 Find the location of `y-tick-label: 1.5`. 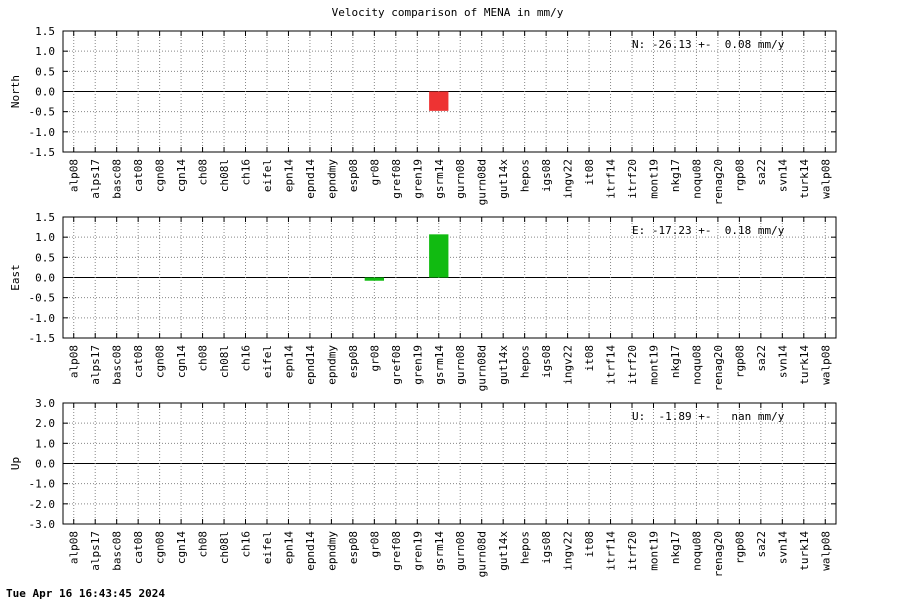

y-tick-label: 1.5 is located at coordinates (45, 217).